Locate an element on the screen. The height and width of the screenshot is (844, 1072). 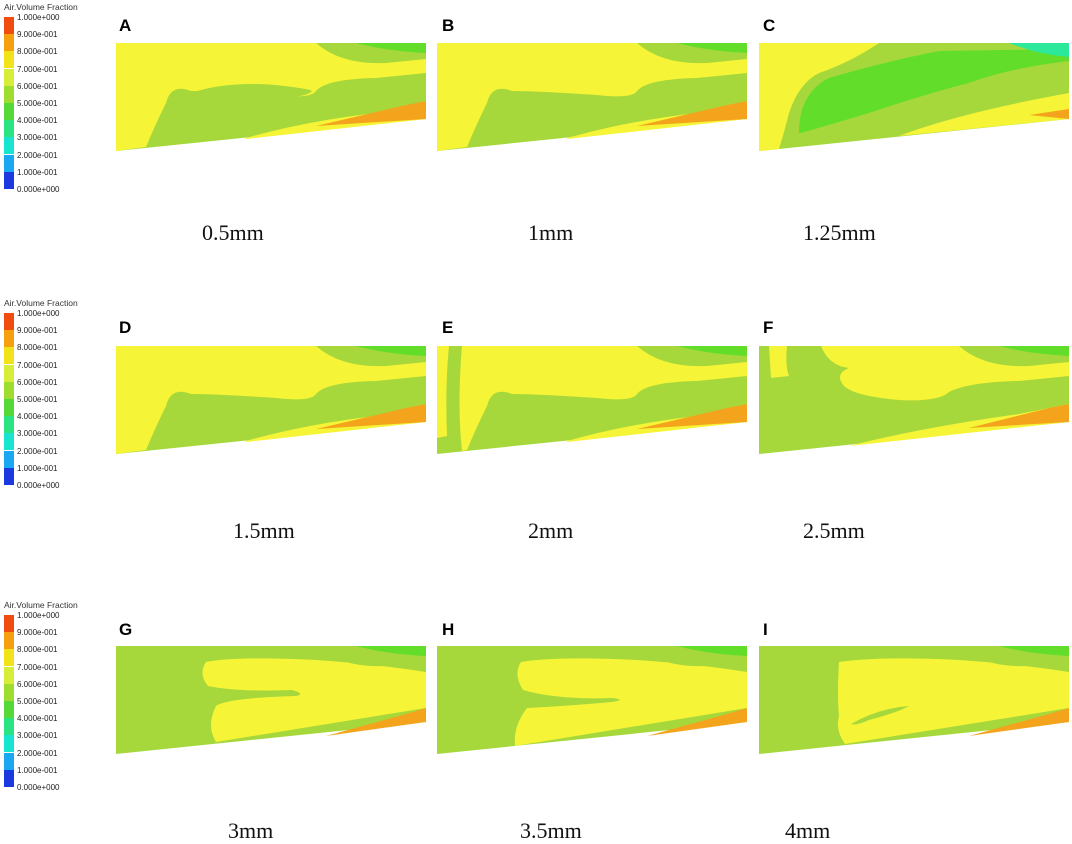
contour-panel-c is located at coordinates (914, 97).